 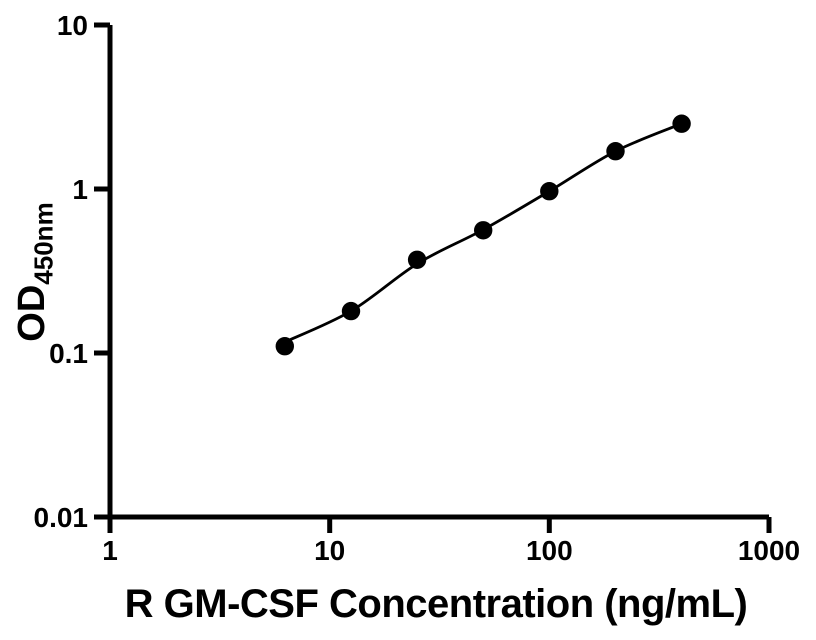 What do you see at coordinates (68, 353) in the screenshot?
I see `y-axis-tick-label: 0.1` at bounding box center [68, 353].